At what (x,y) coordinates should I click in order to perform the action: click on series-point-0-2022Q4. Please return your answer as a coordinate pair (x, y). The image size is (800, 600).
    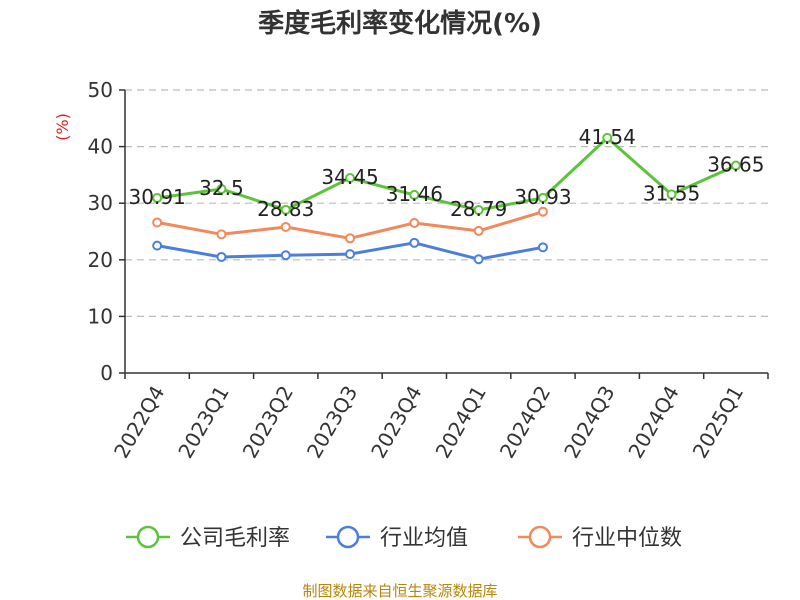
    Looking at the image, I should click on (157, 198).